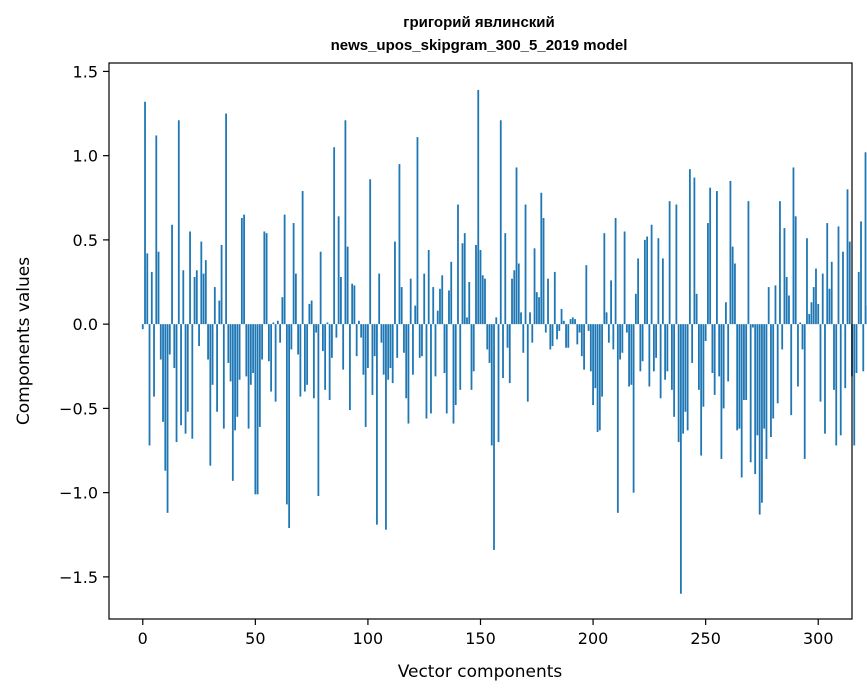  What do you see at coordinates (593, 638) in the screenshot?
I see `x-tick-label: 200` at bounding box center [593, 638].